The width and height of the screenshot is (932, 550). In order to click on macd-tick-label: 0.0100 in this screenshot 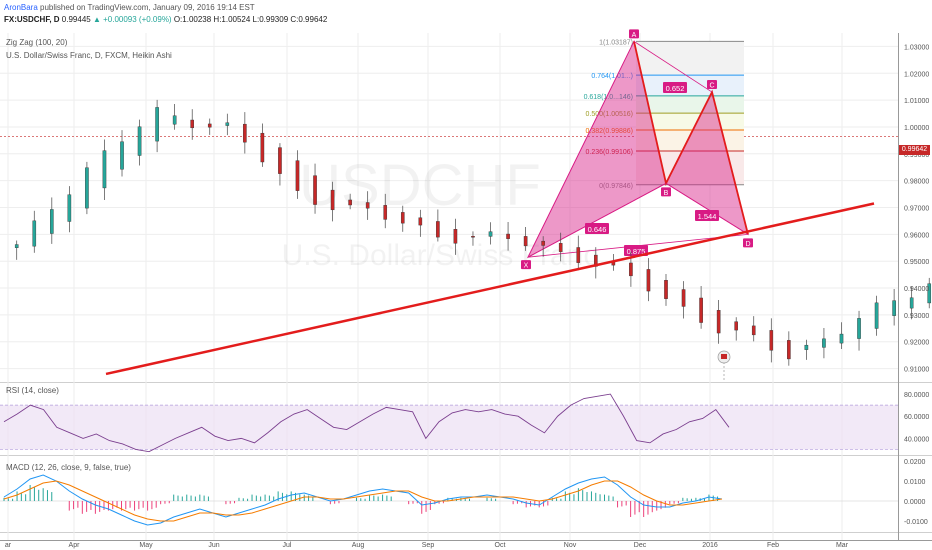, I will do `click(915, 482)`.